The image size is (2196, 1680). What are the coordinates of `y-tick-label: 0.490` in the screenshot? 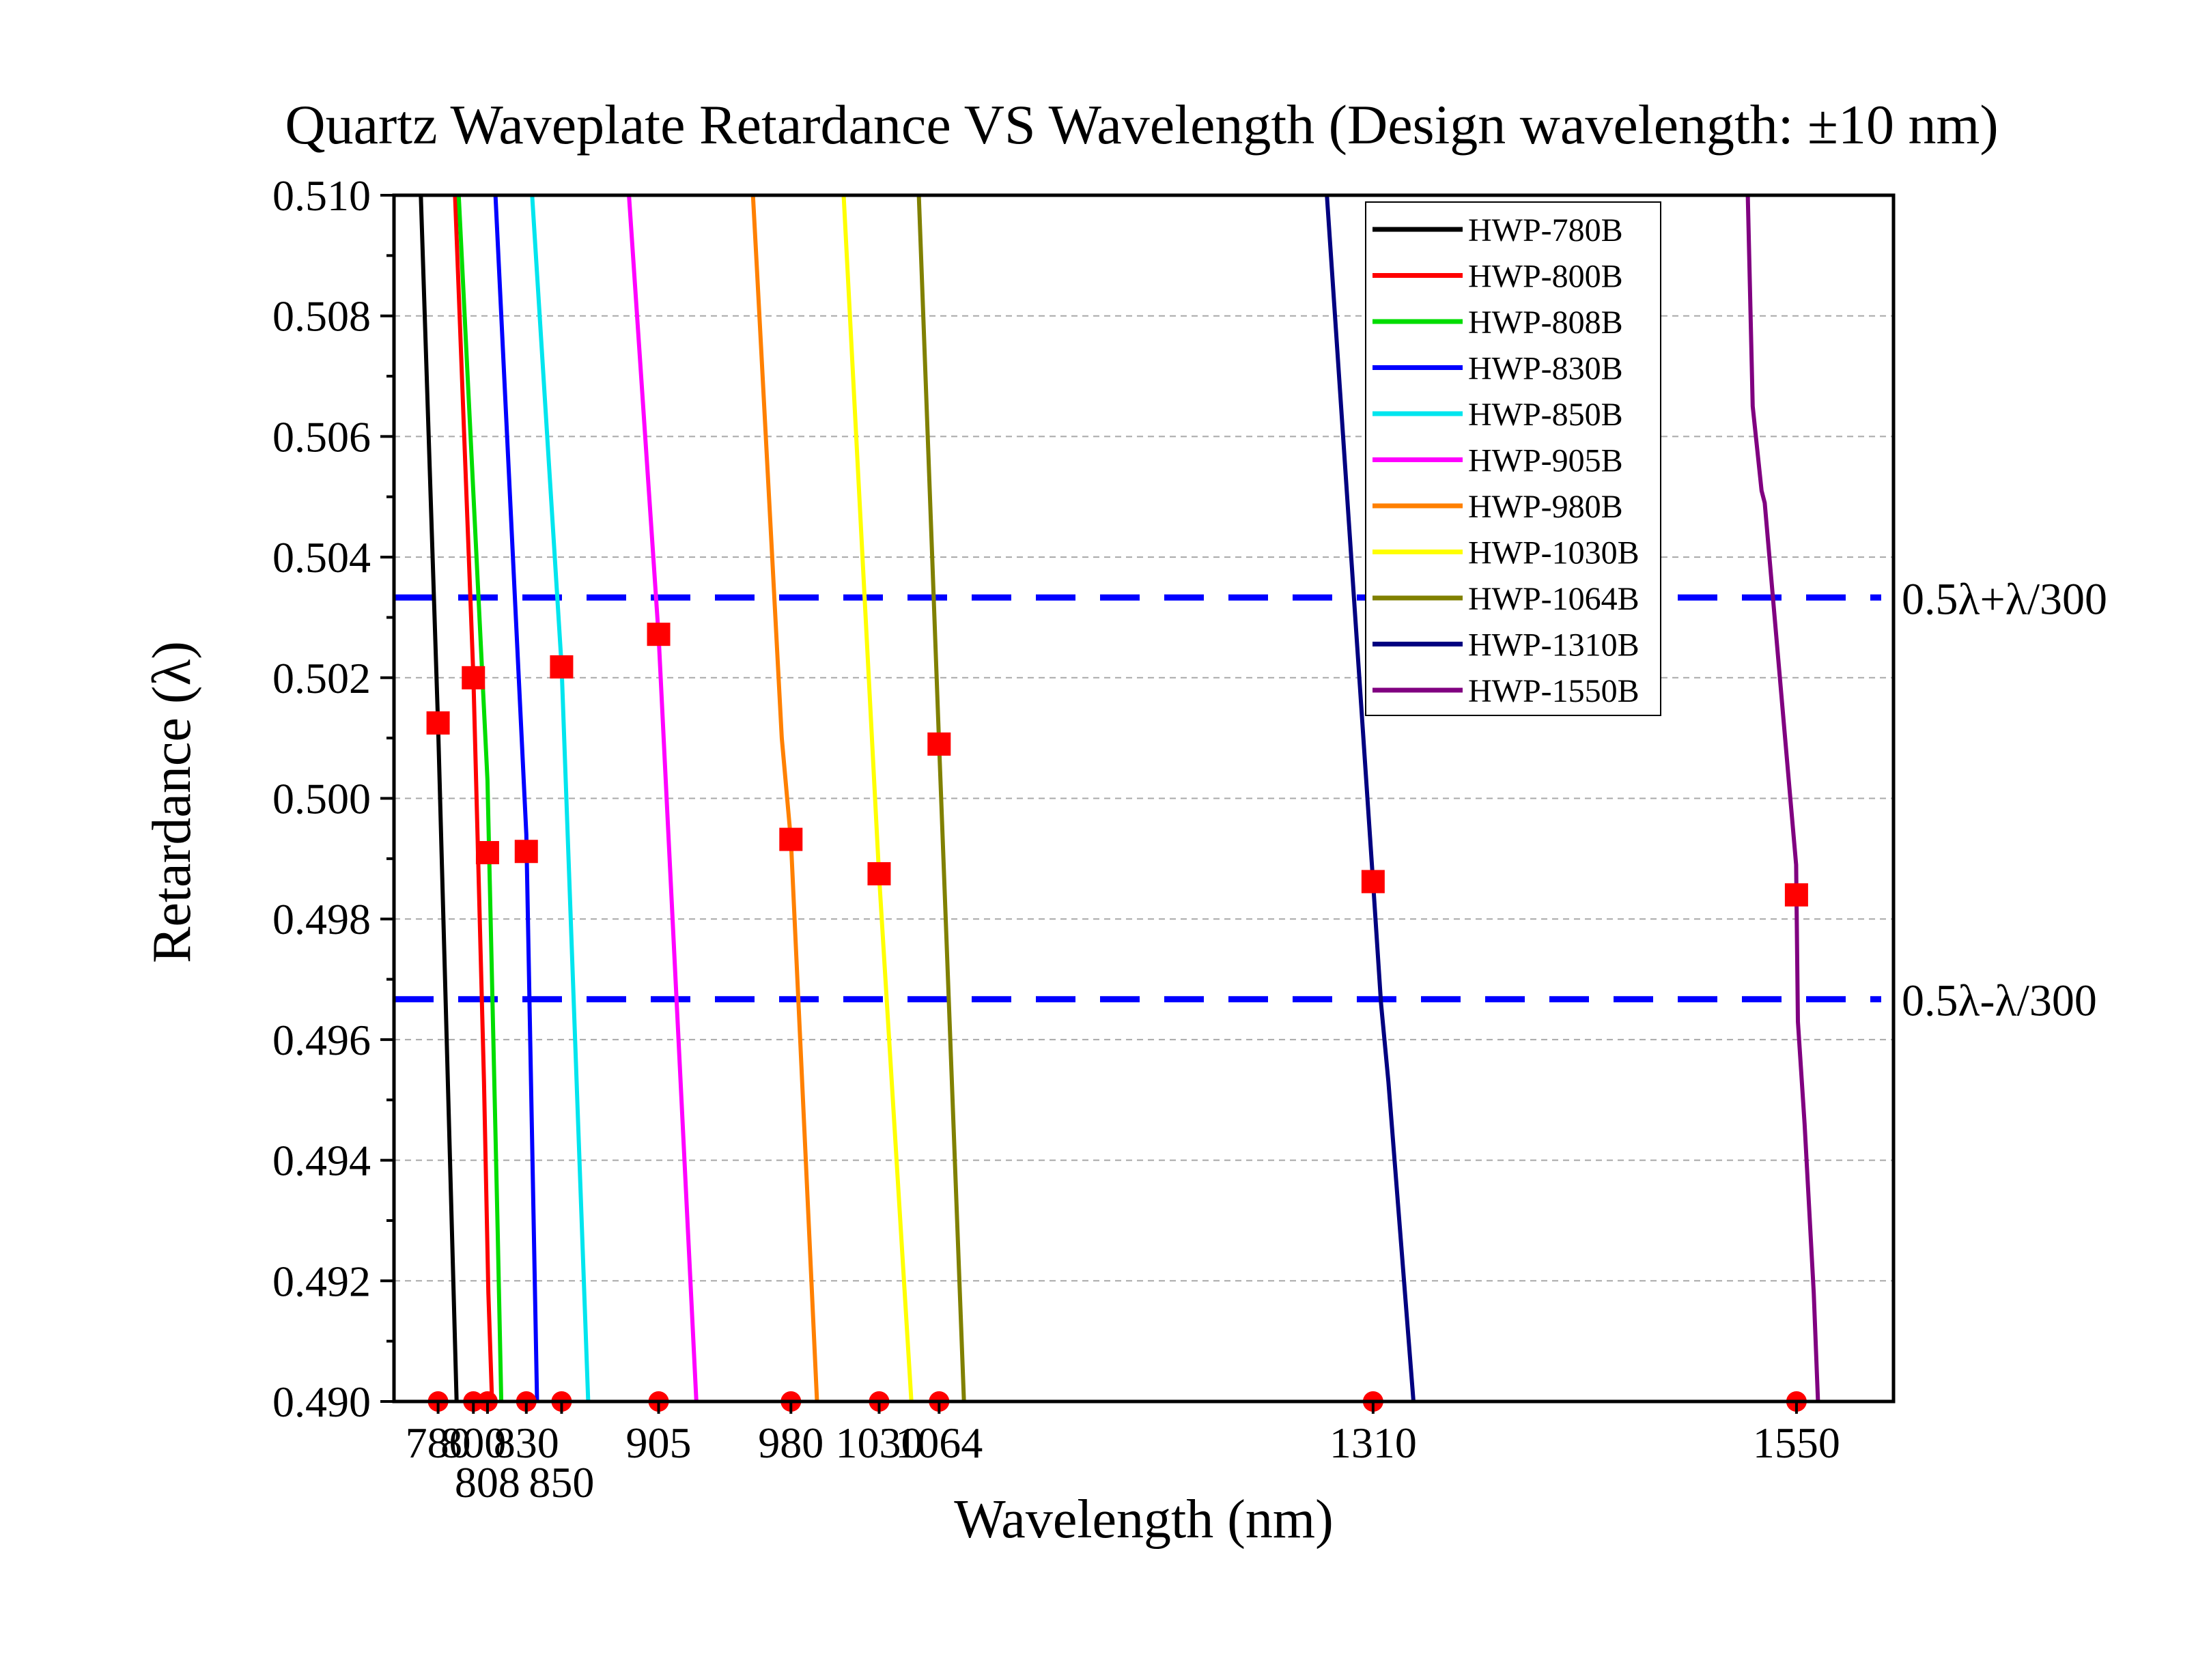 It's located at (321, 1402).